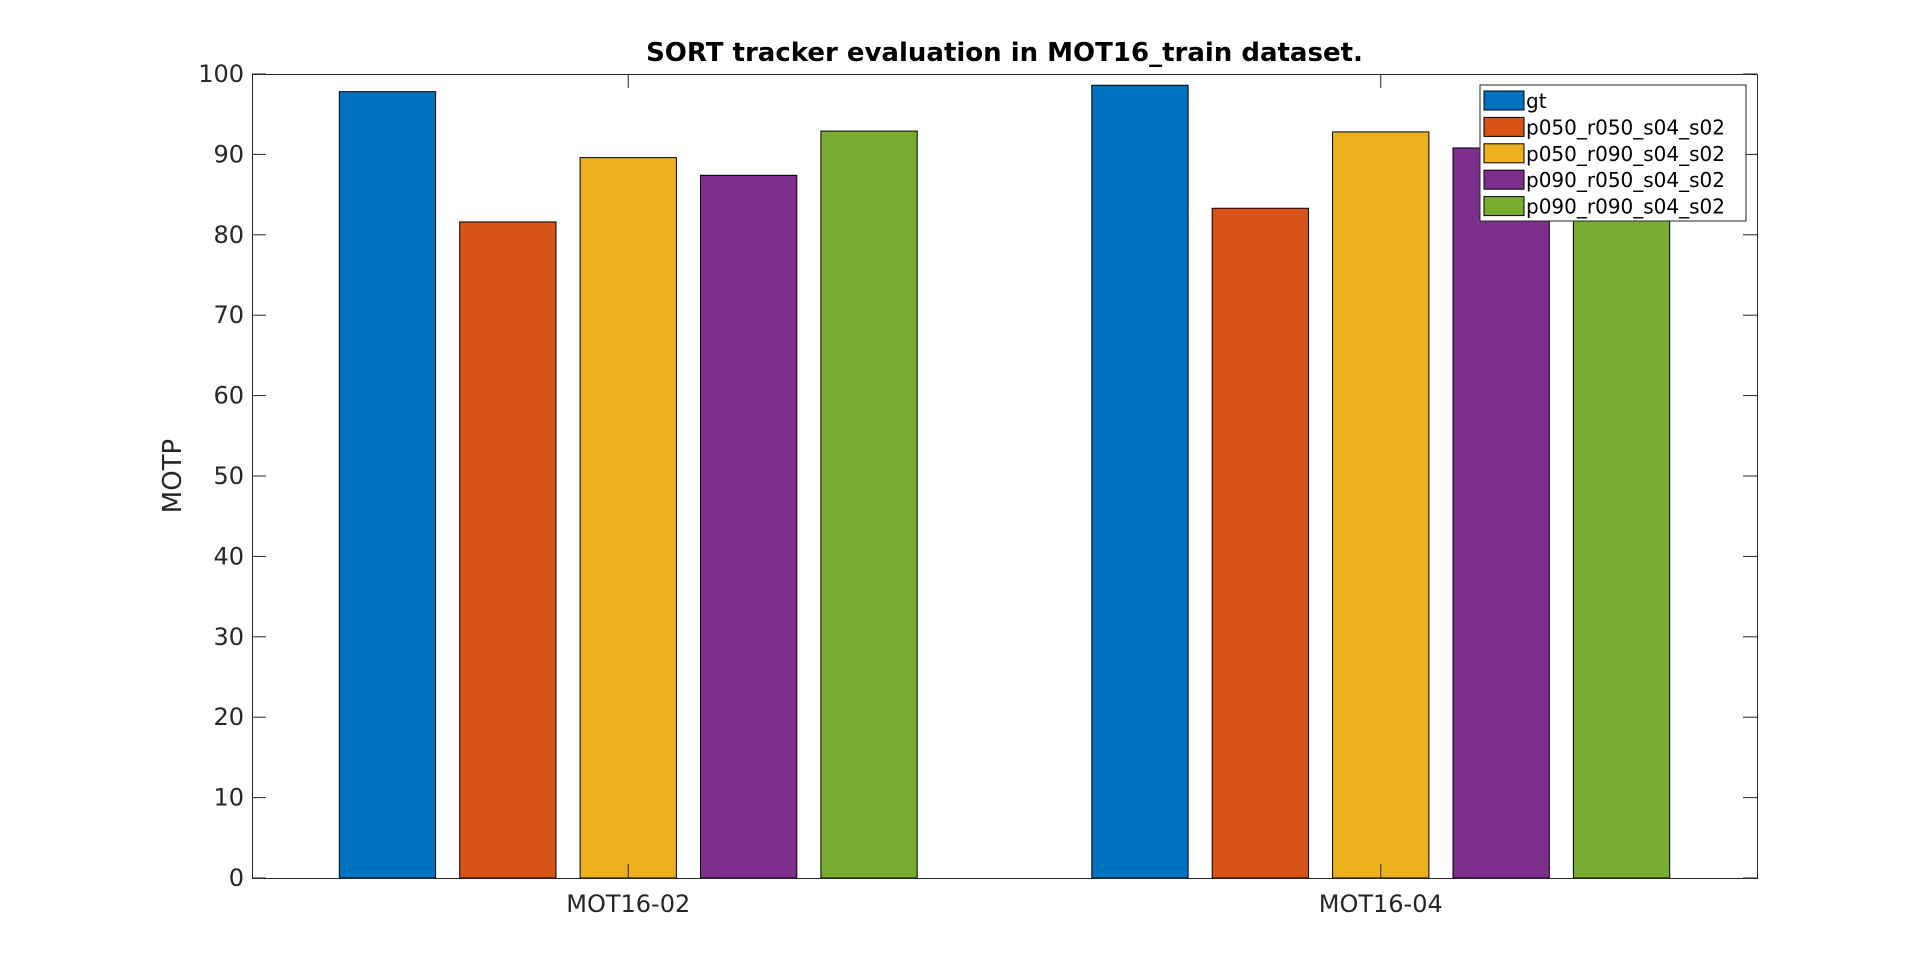 This screenshot has width=1920, height=976. I want to click on y-tick-label: 20, so click(228, 717).